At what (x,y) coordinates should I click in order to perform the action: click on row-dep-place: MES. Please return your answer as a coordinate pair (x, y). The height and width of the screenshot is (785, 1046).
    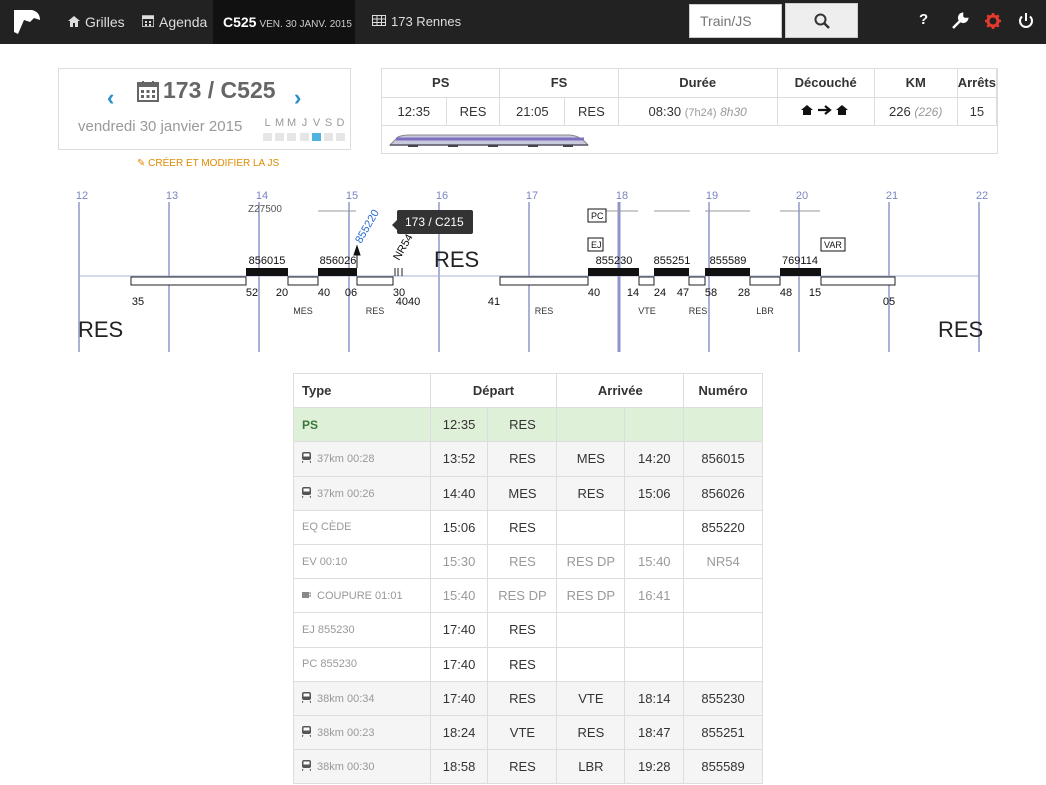
    Looking at the image, I should click on (522, 493).